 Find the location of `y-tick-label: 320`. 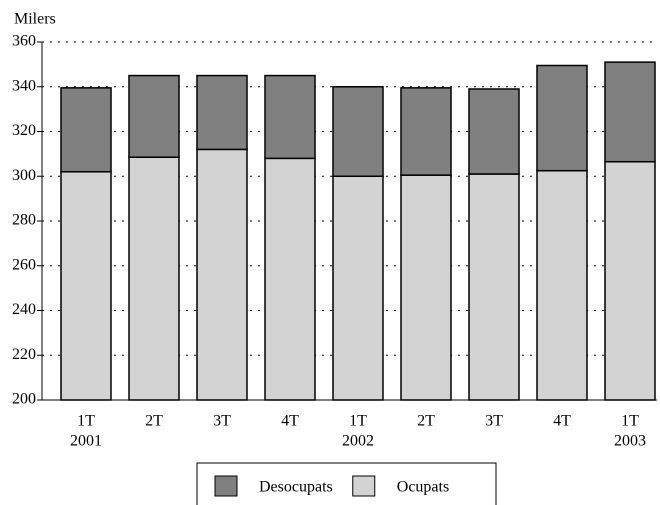

y-tick-label: 320 is located at coordinates (24, 130).